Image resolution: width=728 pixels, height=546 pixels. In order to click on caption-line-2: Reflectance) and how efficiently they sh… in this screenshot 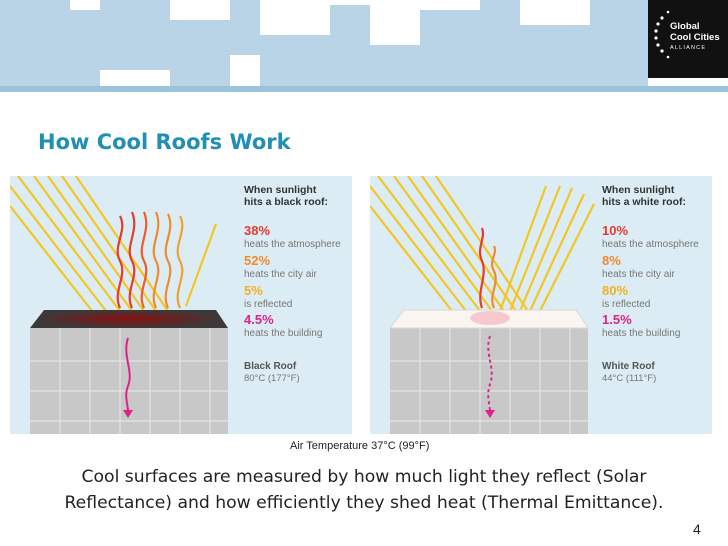, I will do `click(364, 503)`.